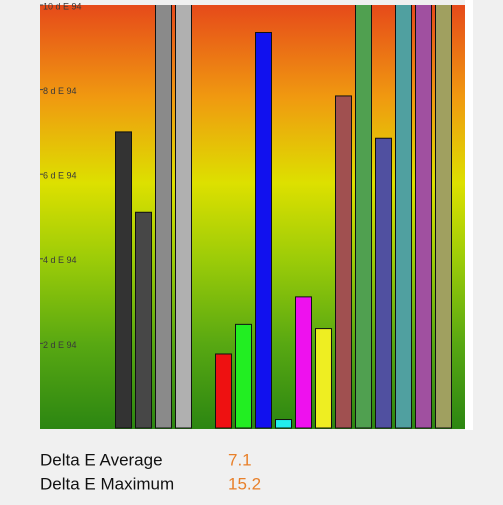 Image resolution: width=503 pixels, height=505 pixels. Describe the element at coordinates (60, 260) in the screenshot. I see `y-tick-label: 4 d E 94` at that location.